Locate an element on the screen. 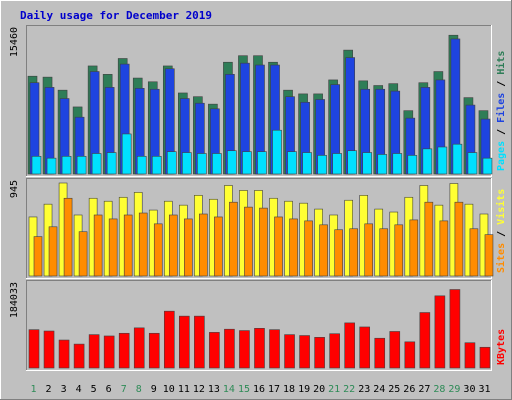 This screenshot has height=400, width=512. day-label-20: 20 is located at coordinates (319, 389).